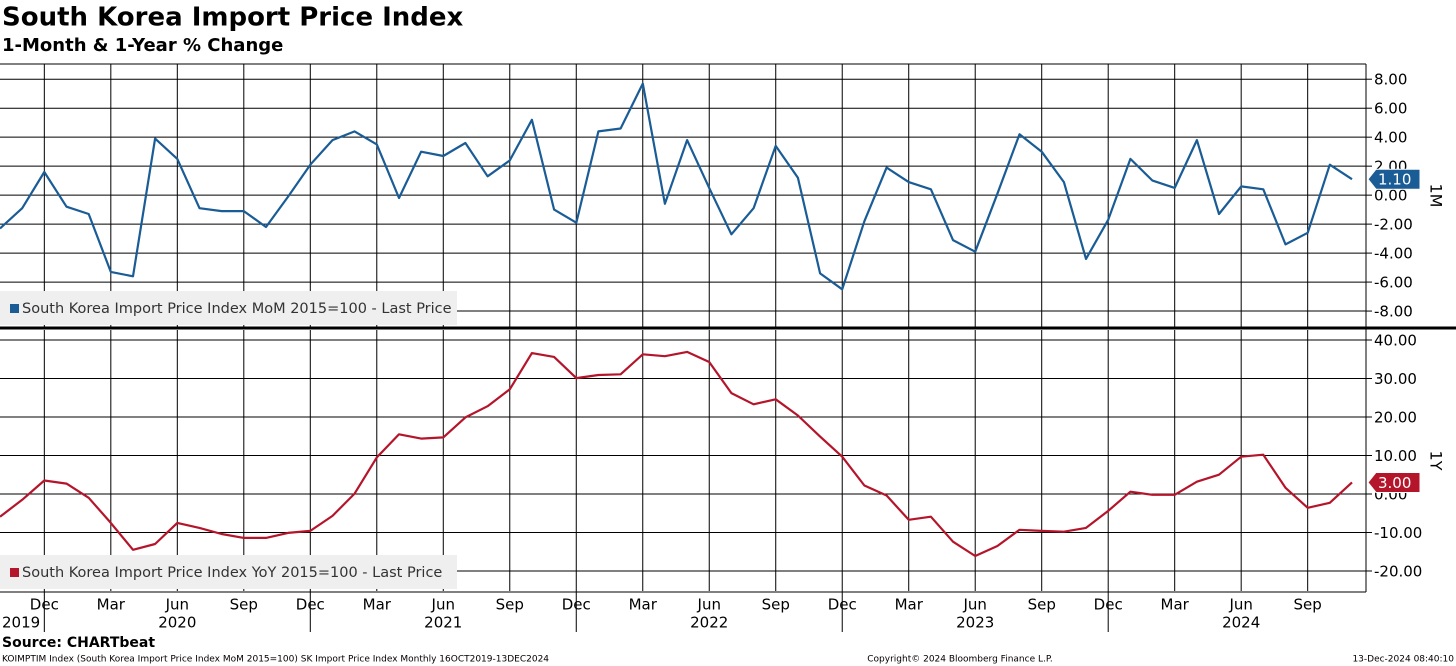  Describe the element at coordinates (975, 623) in the screenshot. I see `x-year-label: 2023` at that location.